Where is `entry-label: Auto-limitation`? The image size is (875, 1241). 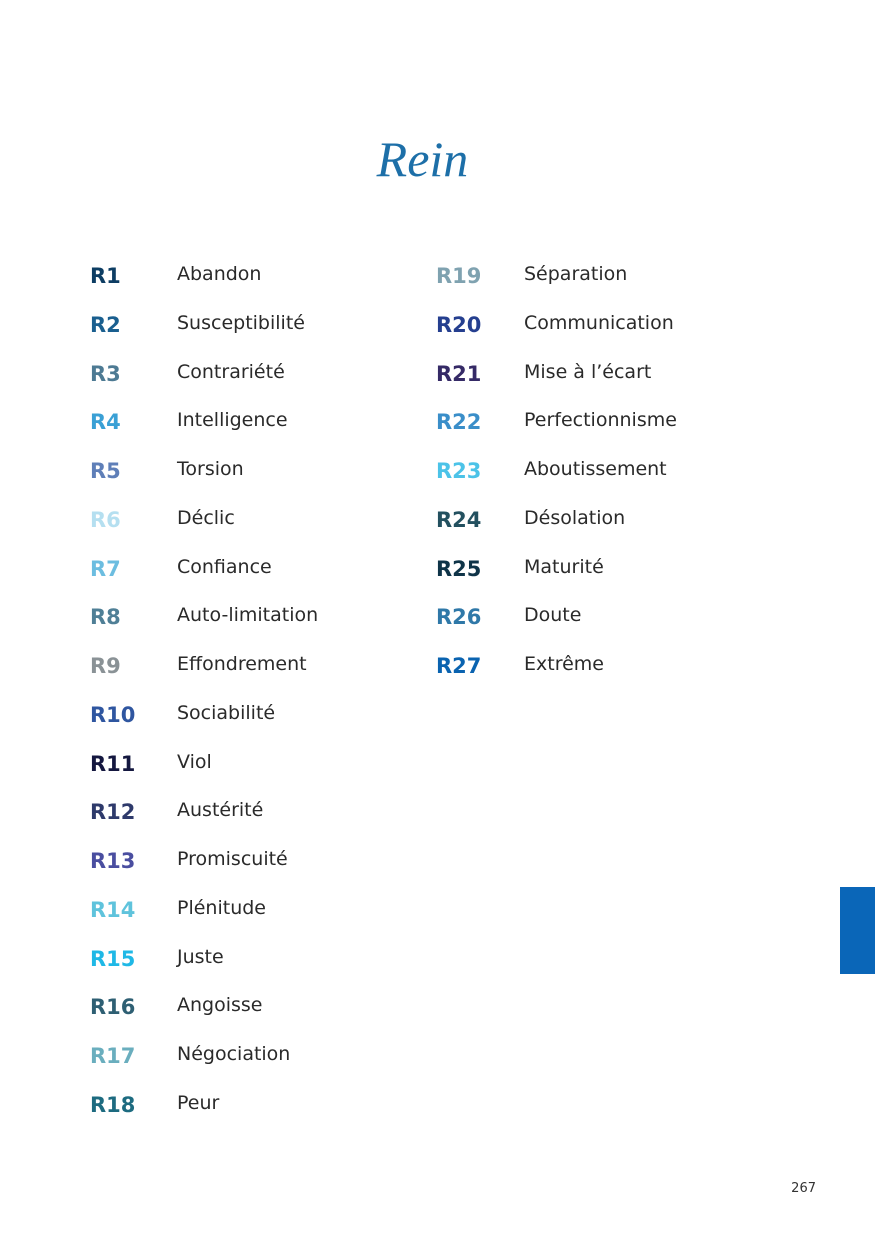
entry-label: Auto-limitation is located at coordinates (248, 615).